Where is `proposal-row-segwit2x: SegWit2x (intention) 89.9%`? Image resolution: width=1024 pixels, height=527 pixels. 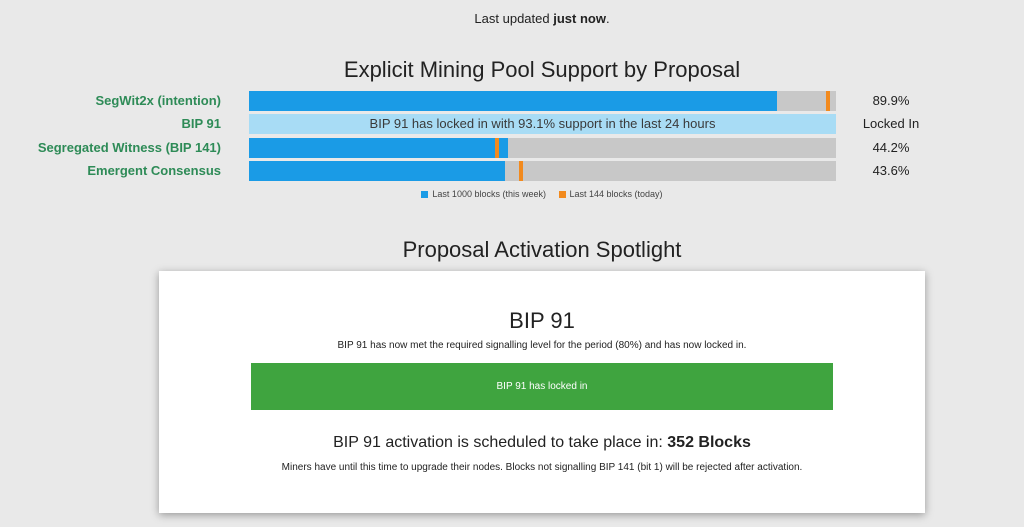
proposal-row-segwit2x: SegWit2x (intention) 89.9% is located at coordinates (512, 101).